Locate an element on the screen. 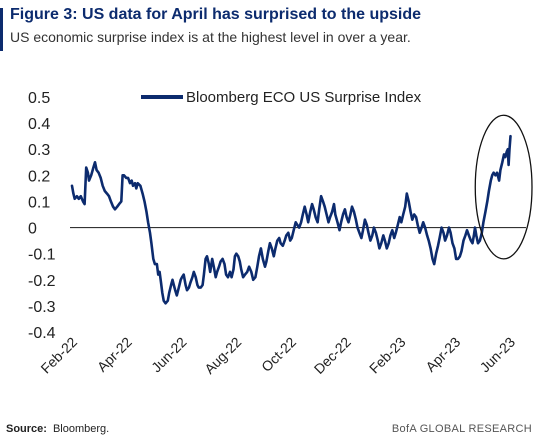  x-tick-label: Dec-22 is located at coordinates (332, 355).